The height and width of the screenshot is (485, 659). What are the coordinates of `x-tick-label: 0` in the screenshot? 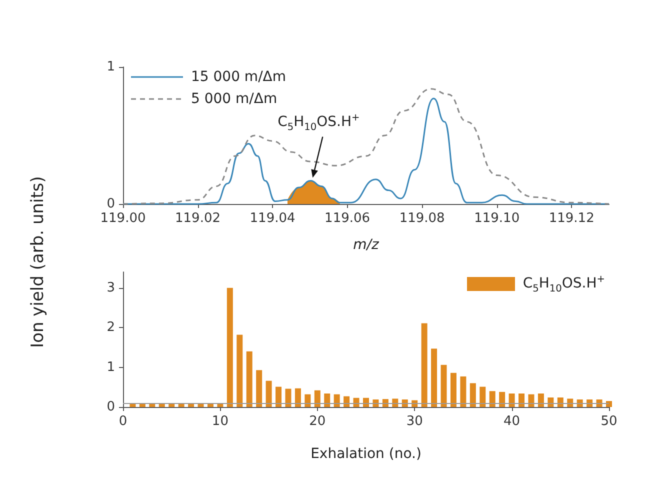 It's located at (123, 421).